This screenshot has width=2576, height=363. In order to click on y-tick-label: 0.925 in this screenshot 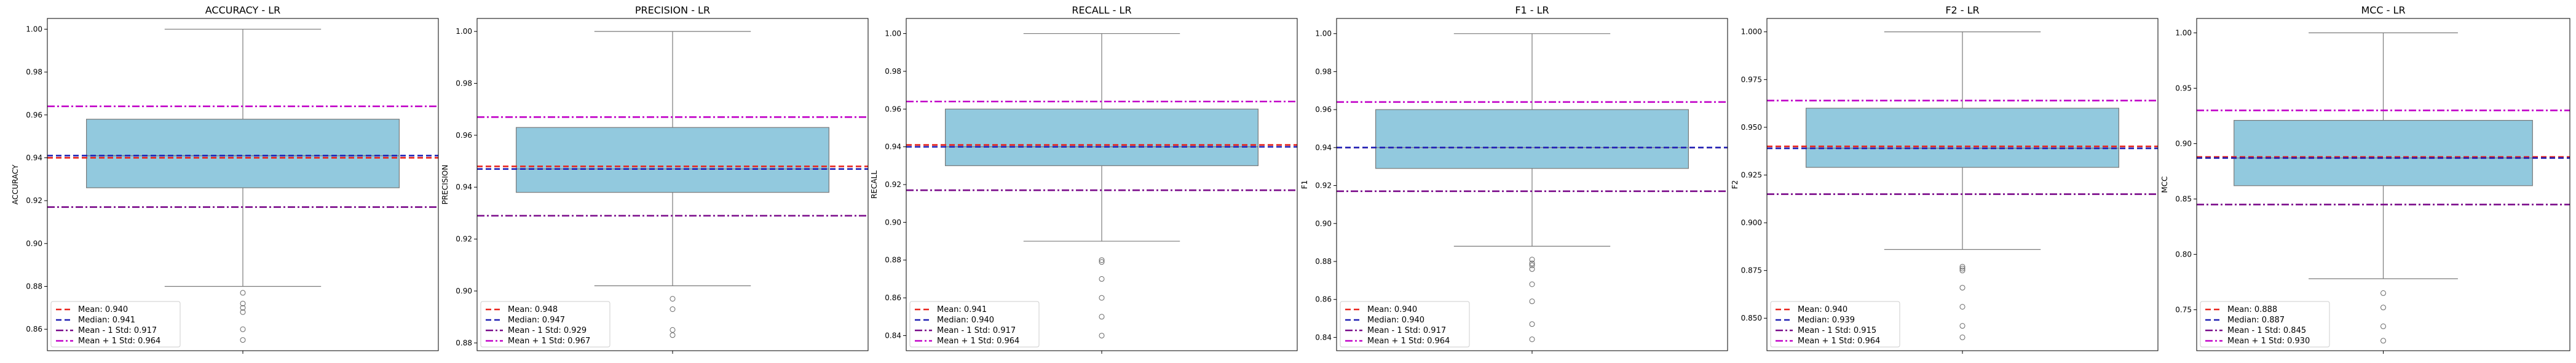, I will do `click(1751, 174)`.